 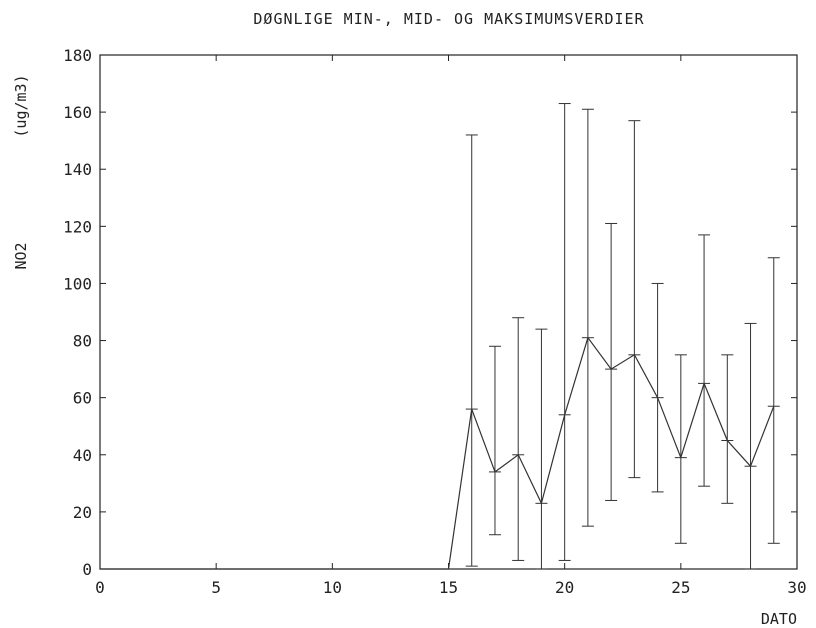 What do you see at coordinates (100, 587) in the screenshot?
I see `x-tick-label: 0` at bounding box center [100, 587].